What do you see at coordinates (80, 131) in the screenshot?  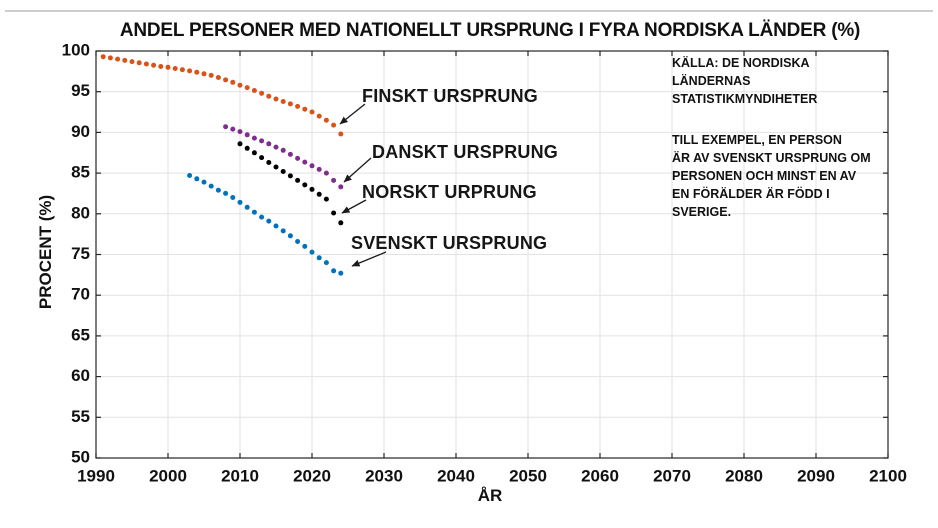 I see `y-tick-label: 90` at bounding box center [80, 131].